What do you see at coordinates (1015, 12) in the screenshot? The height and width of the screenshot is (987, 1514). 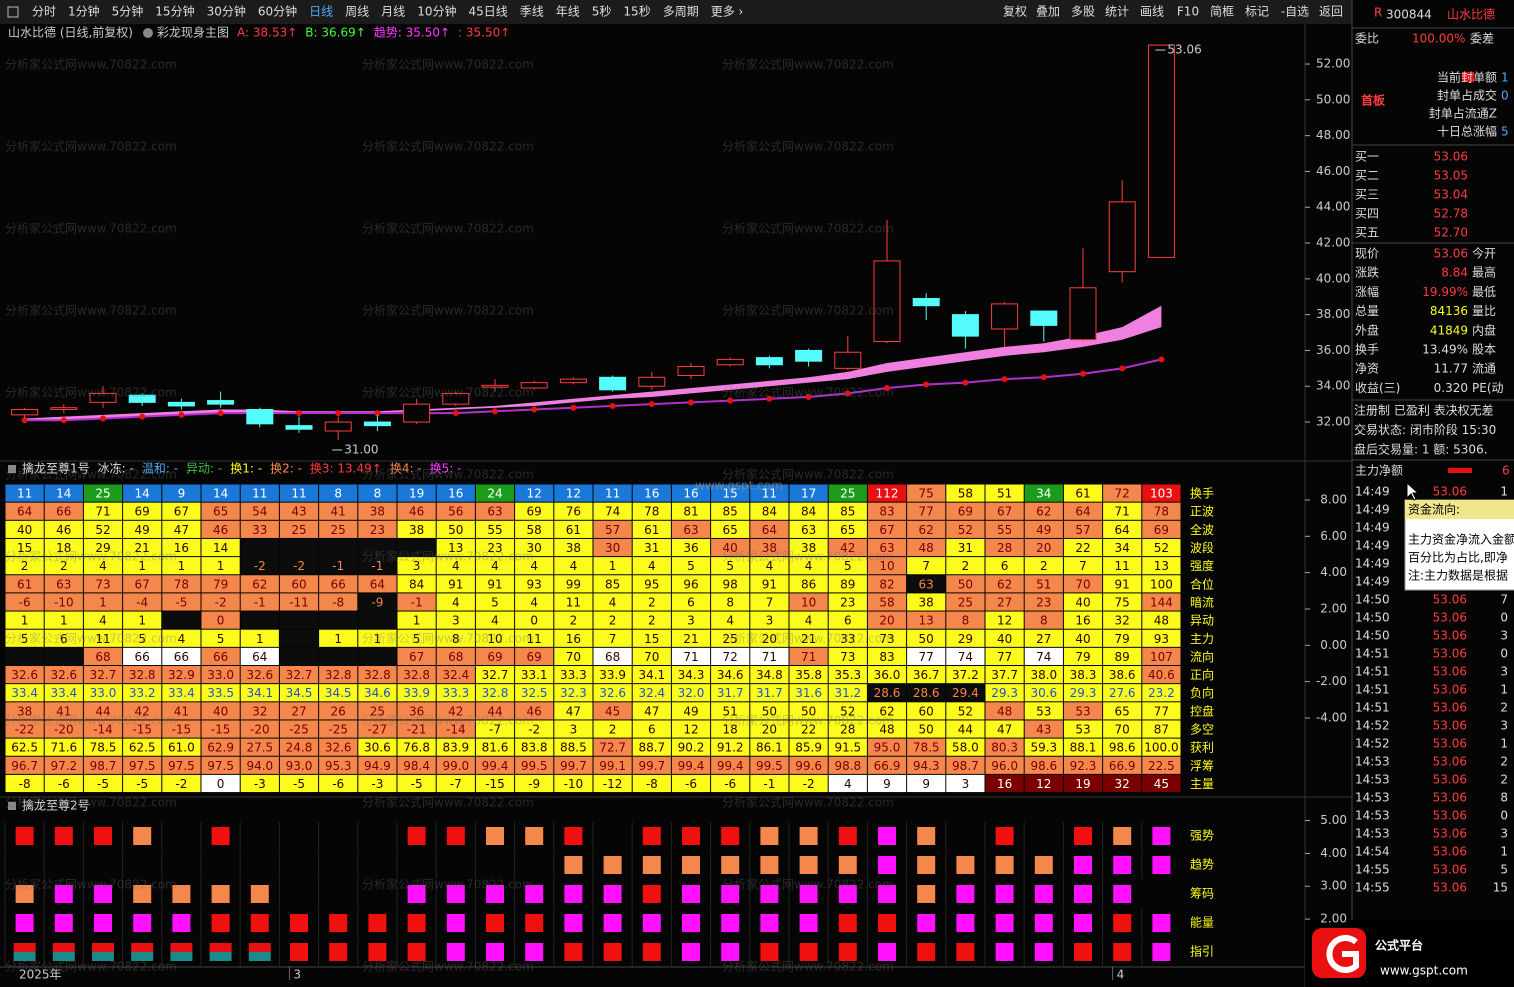 I see `toolbar-item: 复权` at bounding box center [1015, 12].